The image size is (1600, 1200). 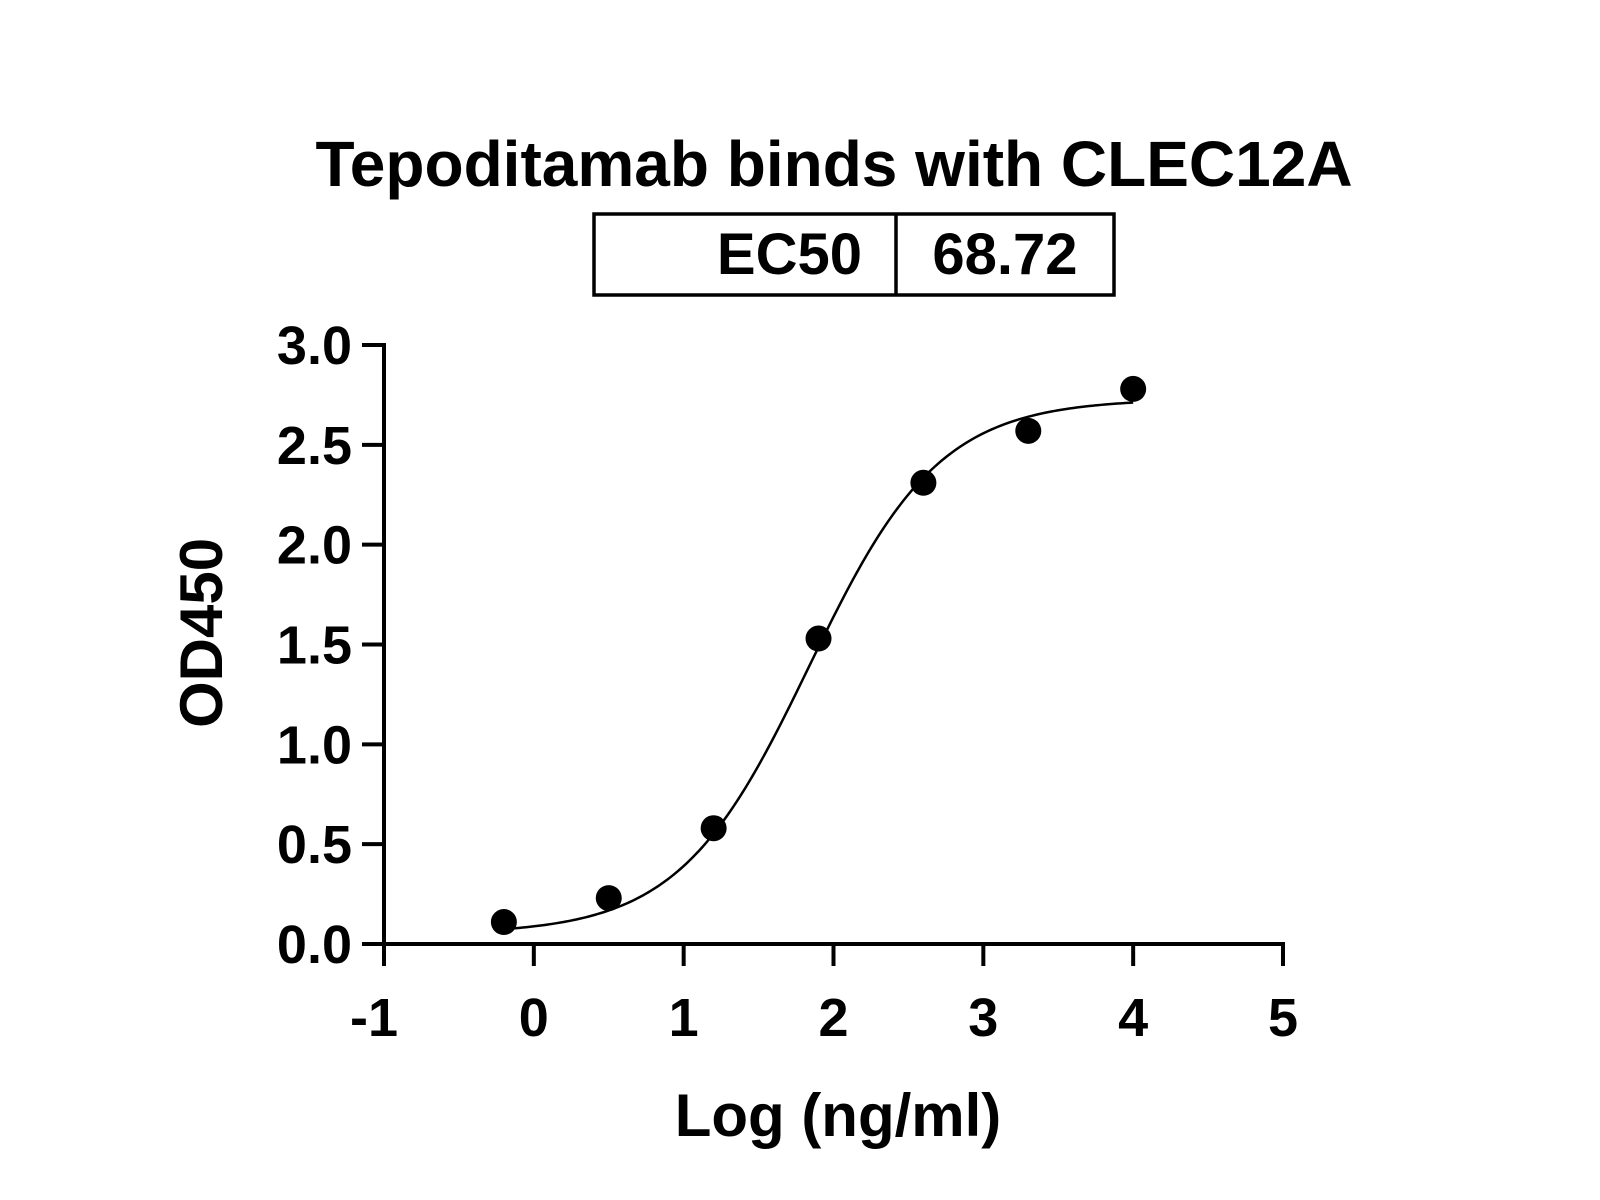 What do you see at coordinates (534, 1018) in the screenshot?
I see `x-tick-label: 0` at bounding box center [534, 1018].